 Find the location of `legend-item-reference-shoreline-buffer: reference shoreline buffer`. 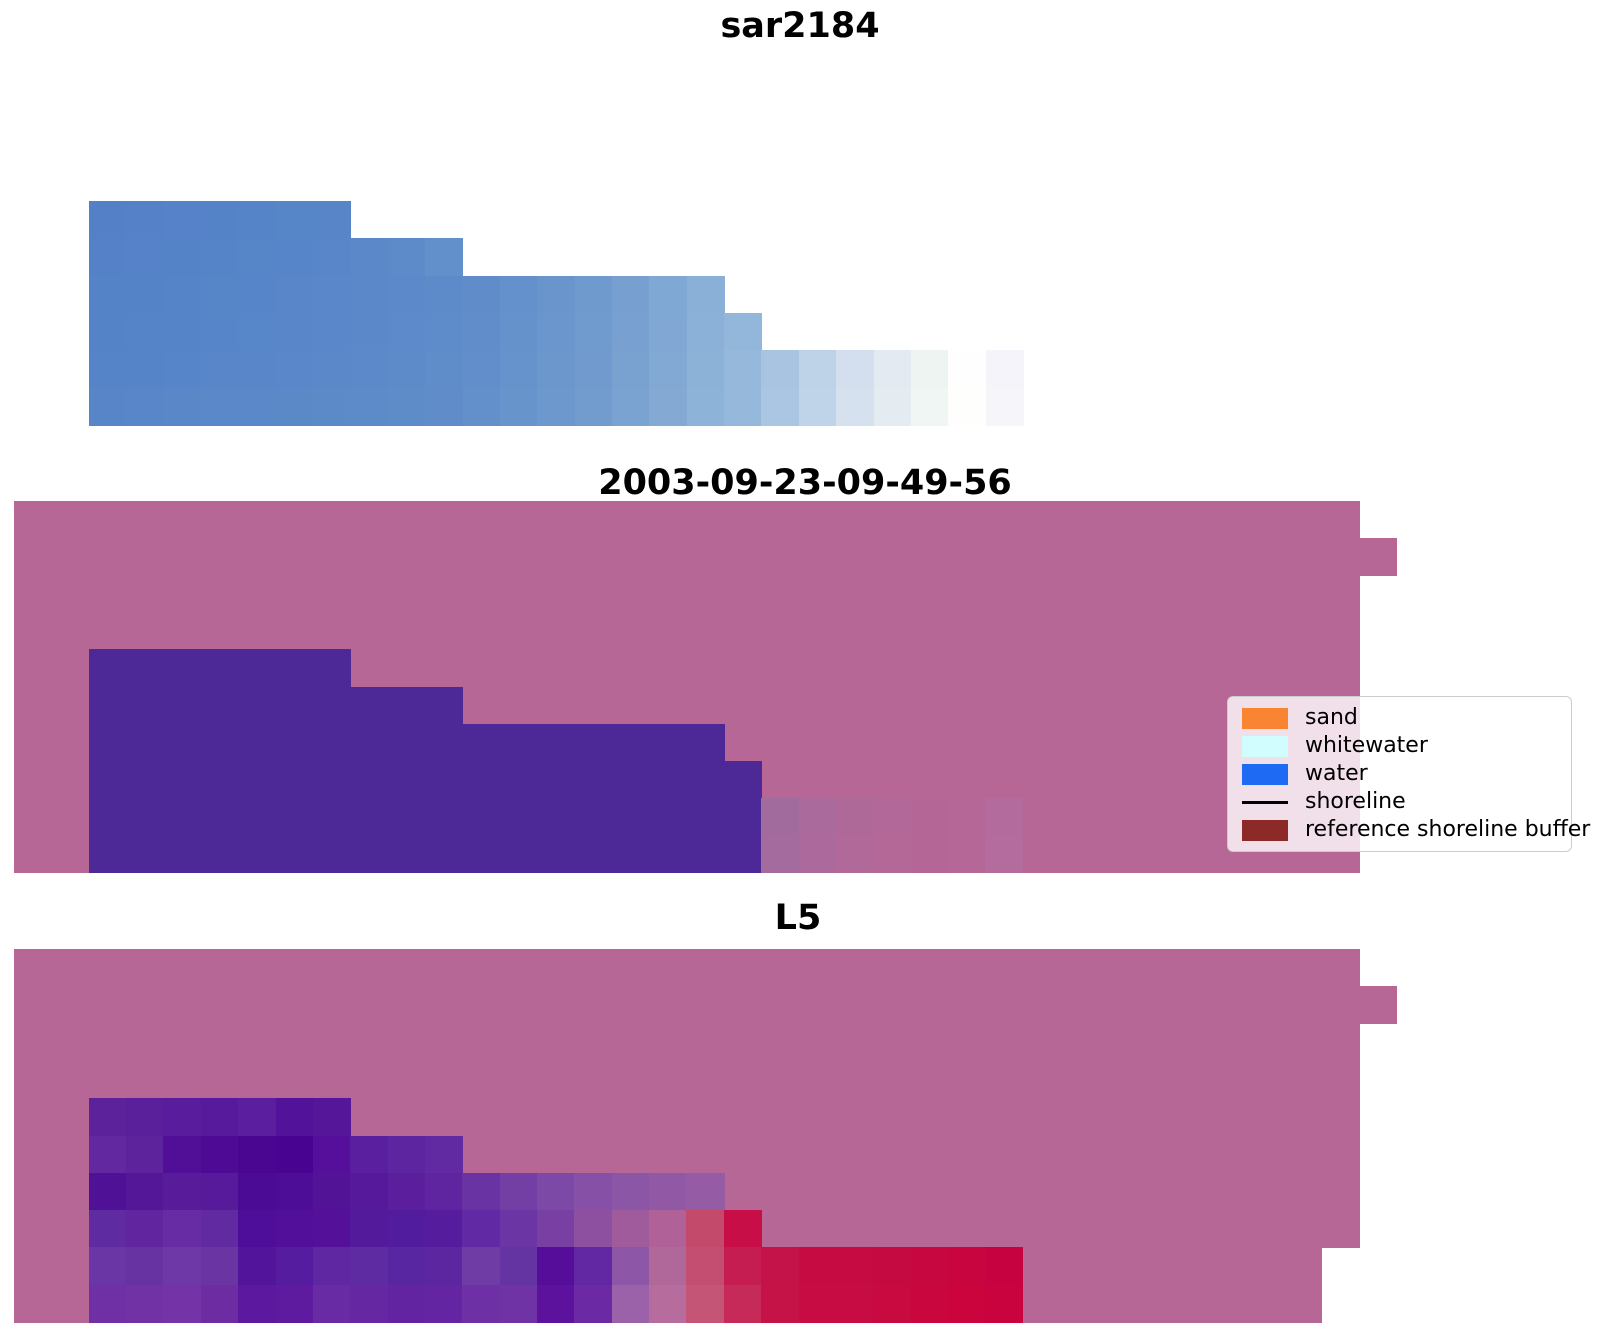

legend-item-reference-shoreline-buffer: reference shoreline buffer is located at coordinates (1413, 830).